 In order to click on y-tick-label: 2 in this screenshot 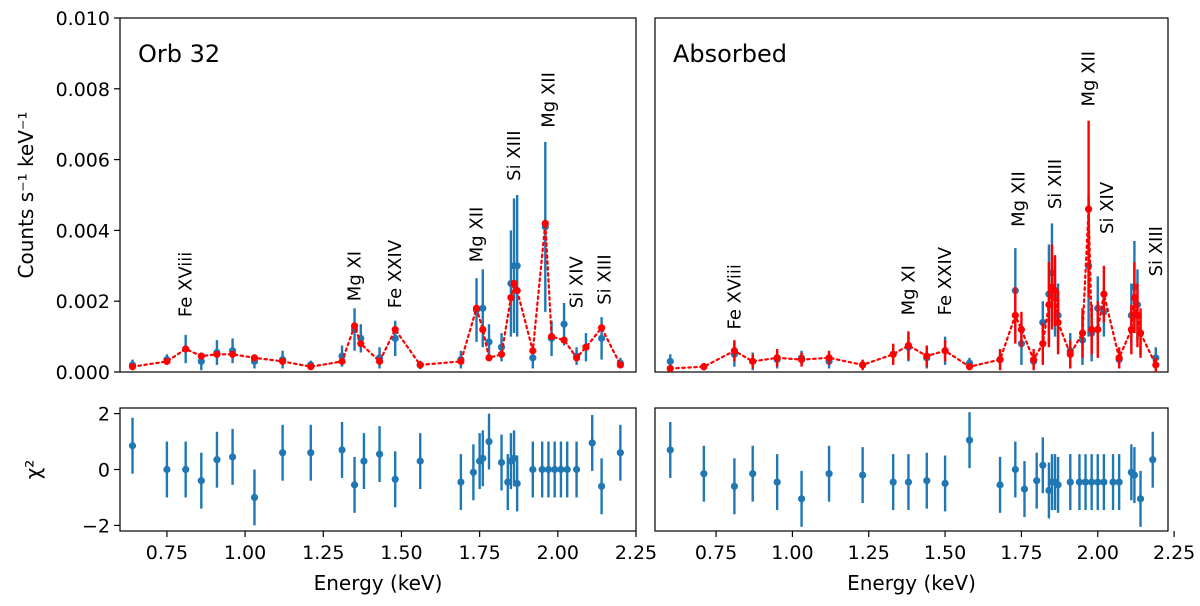, I will do `click(104, 415)`.